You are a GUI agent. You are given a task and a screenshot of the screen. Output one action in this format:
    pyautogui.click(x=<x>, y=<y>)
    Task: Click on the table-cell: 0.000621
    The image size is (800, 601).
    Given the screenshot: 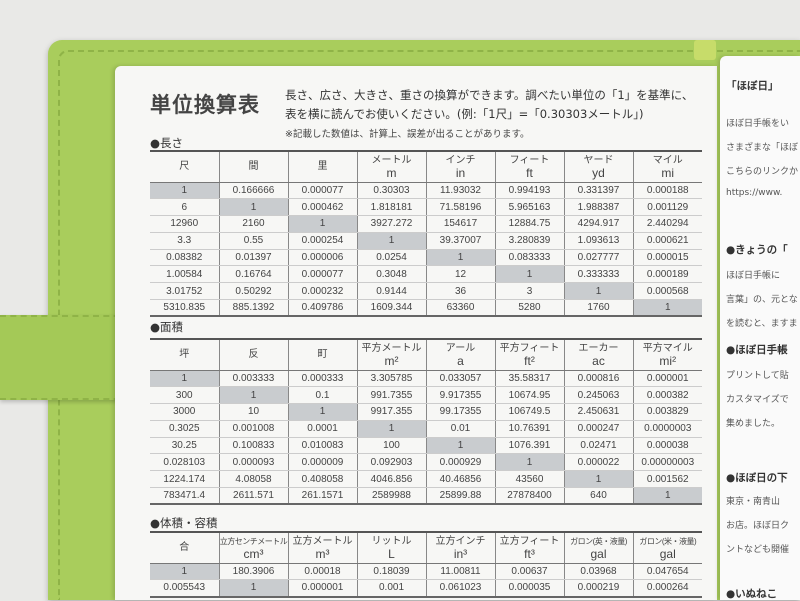 What is the action you would take?
    pyautogui.click(x=667, y=241)
    